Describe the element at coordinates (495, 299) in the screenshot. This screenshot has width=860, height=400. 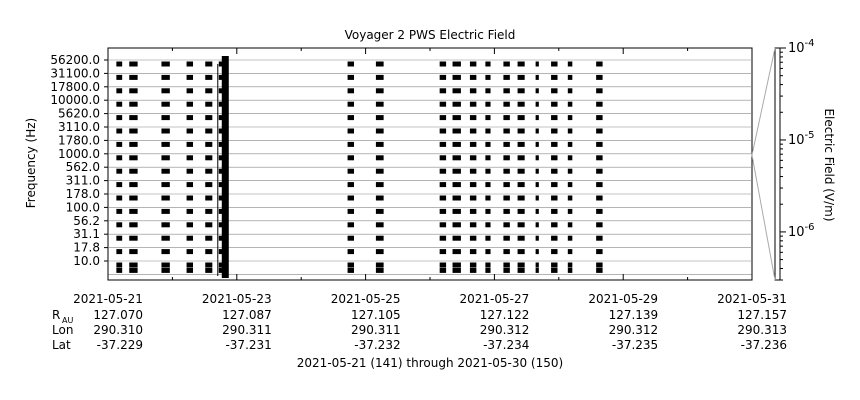
I see `x-tick-label: 2021-05-27` at that location.